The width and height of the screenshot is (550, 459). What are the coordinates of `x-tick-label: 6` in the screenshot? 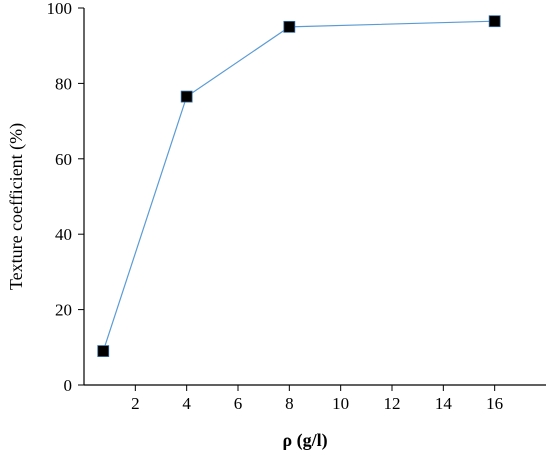 It's located at (238, 403).